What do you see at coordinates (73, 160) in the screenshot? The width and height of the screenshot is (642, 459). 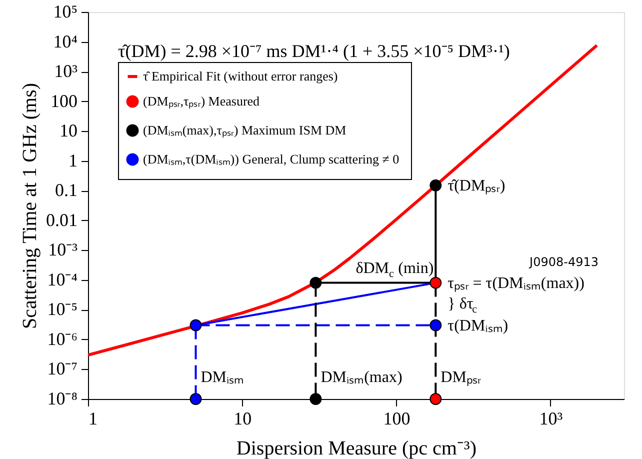 I see `y-tick-label: 1` at bounding box center [73, 160].